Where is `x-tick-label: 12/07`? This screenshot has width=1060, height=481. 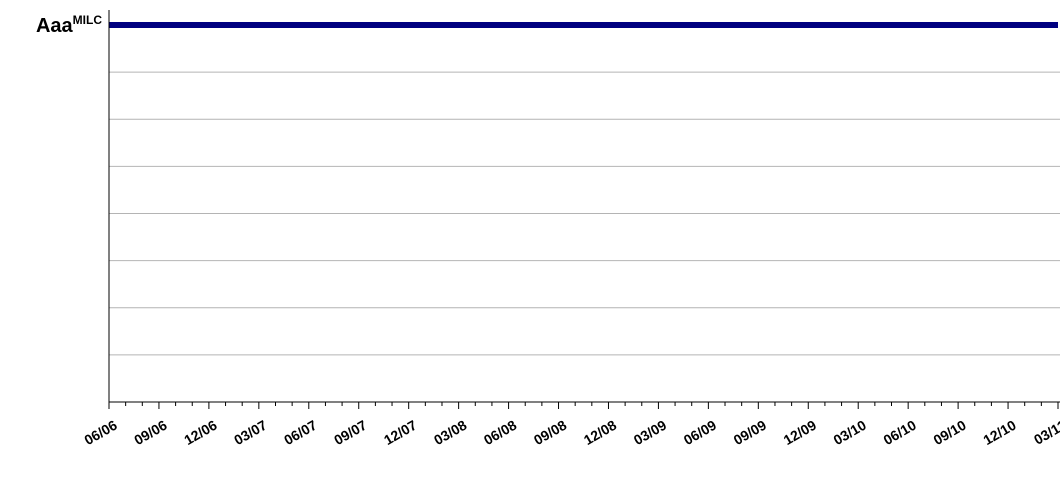 x-tick-label: 12/07 is located at coordinates (400, 432).